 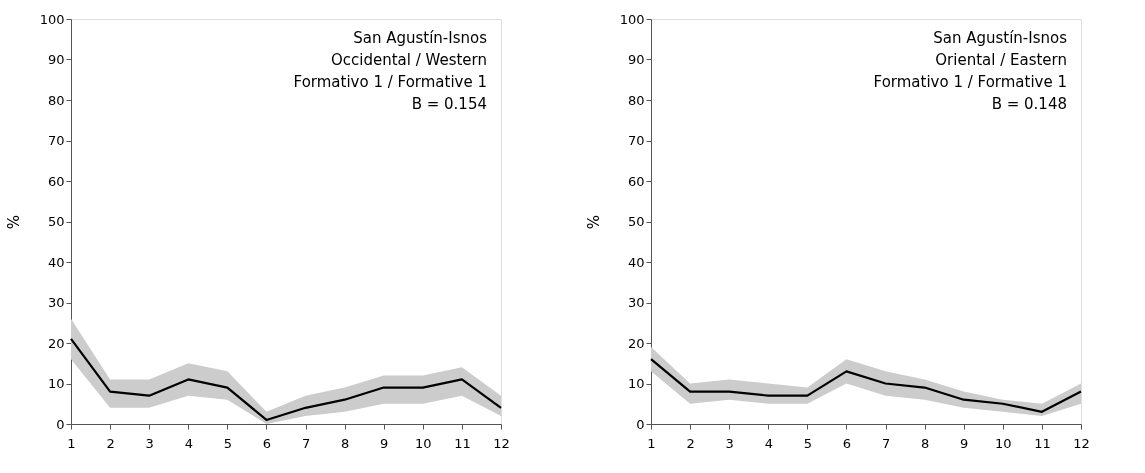 I want to click on line-series, so click(x=866, y=385).